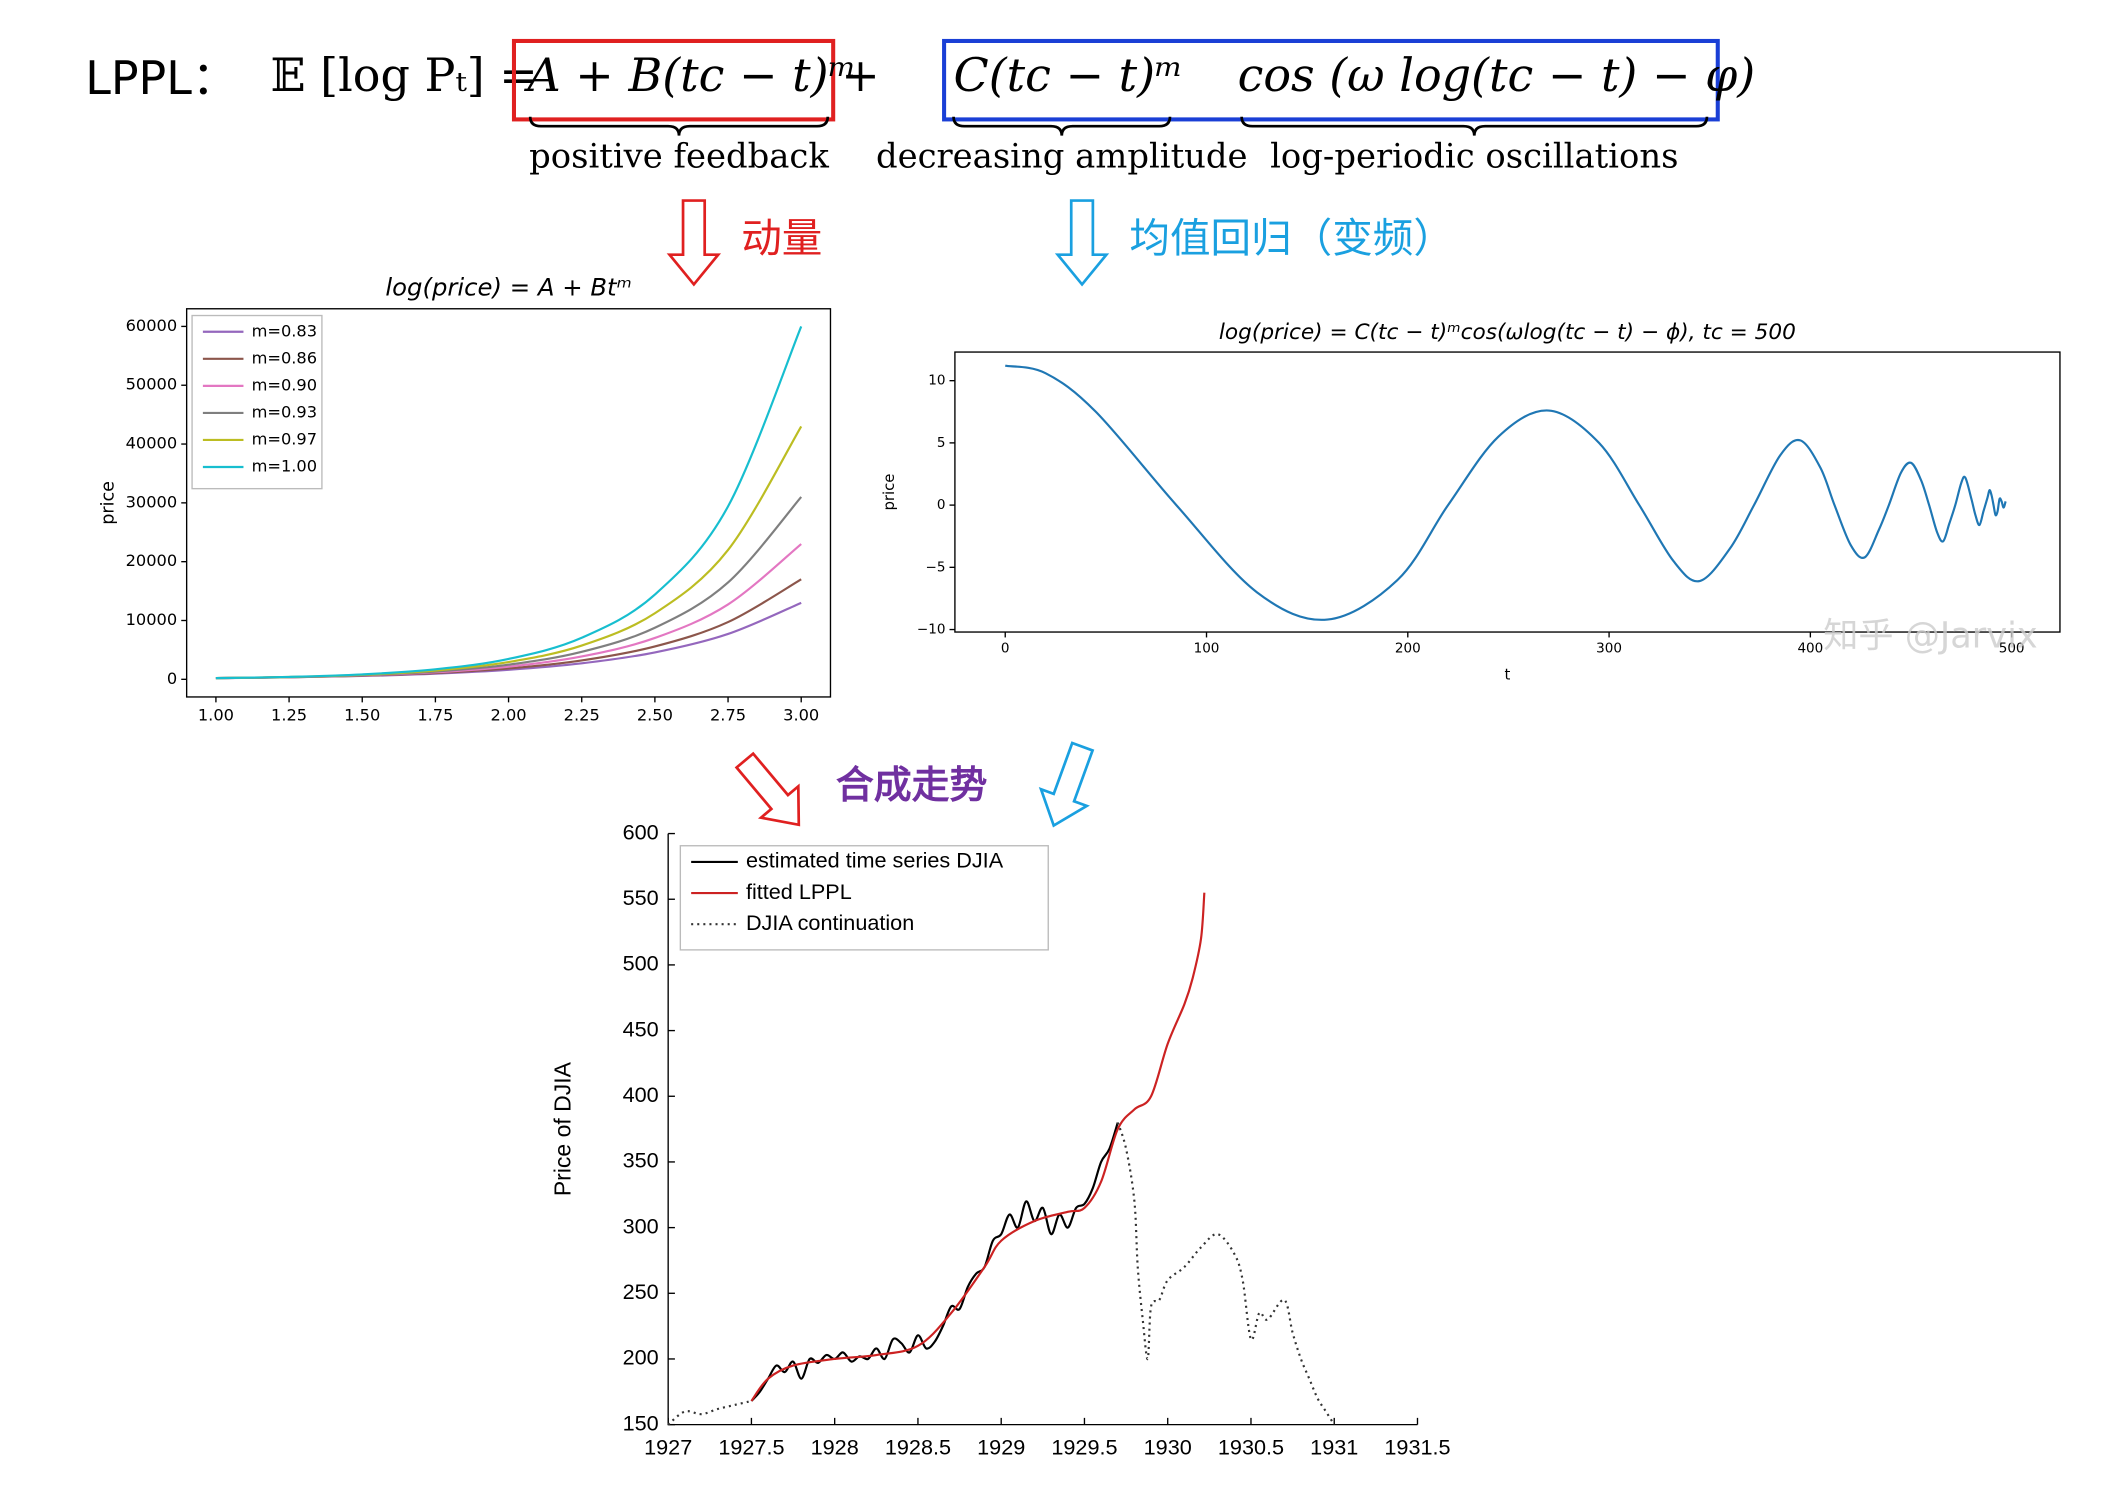 The image size is (2110, 1494). Describe the element at coordinates (1001, 1447) in the screenshot. I see `x-tick-label: 1929` at that location.